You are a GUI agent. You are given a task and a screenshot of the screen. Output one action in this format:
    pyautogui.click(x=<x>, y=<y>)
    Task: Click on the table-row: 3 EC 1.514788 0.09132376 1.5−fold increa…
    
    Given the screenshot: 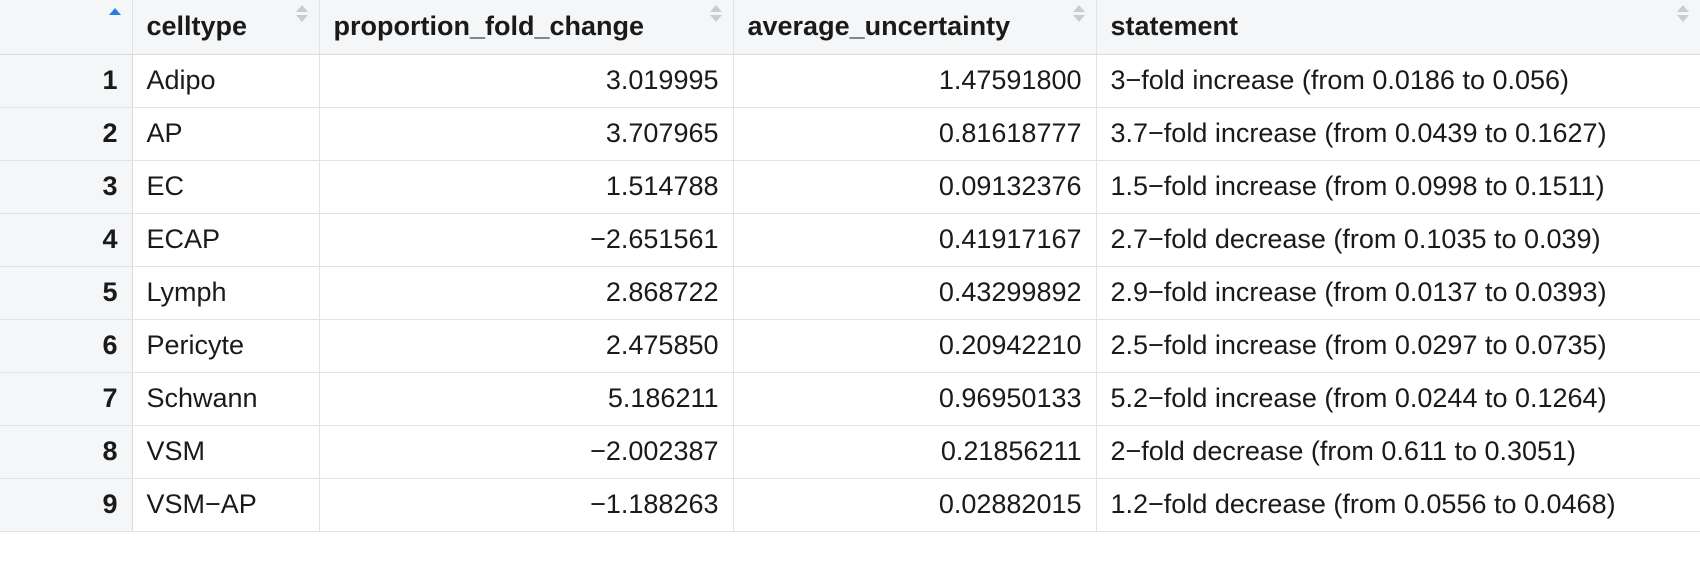 What is the action you would take?
    pyautogui.click(x=850, y=187)
    